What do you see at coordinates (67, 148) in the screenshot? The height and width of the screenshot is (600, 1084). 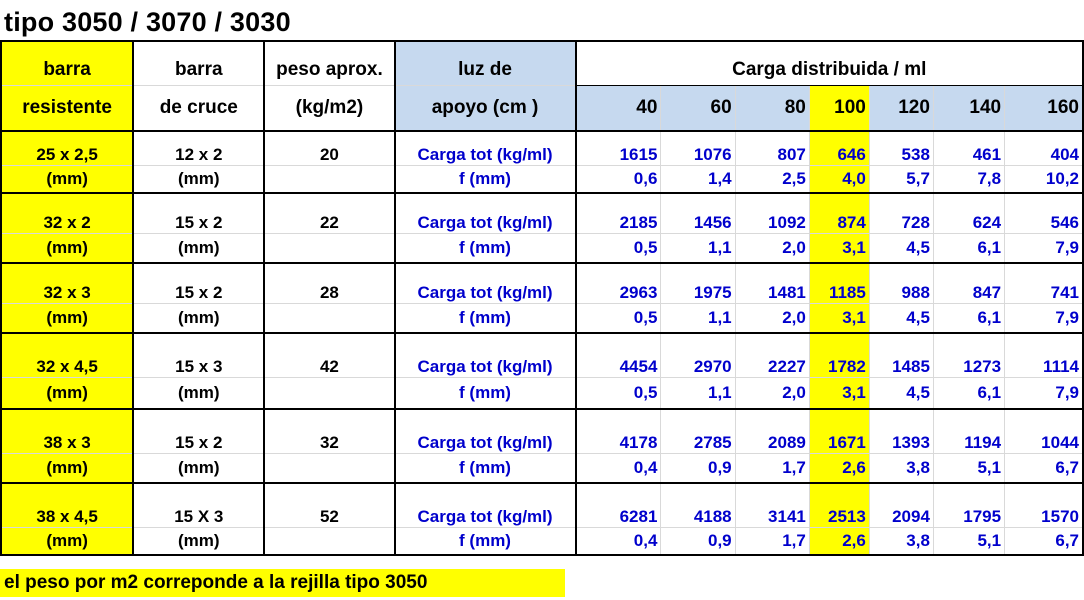 I see `resistente-size: 25 x 2,5` at bounding box center [67, 148].